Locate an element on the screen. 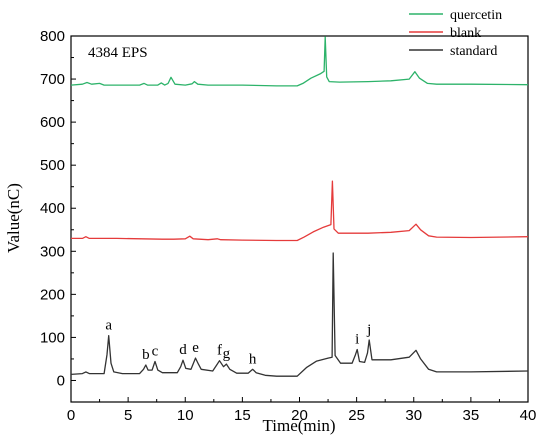 This screenshot has height=440, width=550. y-tick-label: 0 is located at coordinates (61, 380).